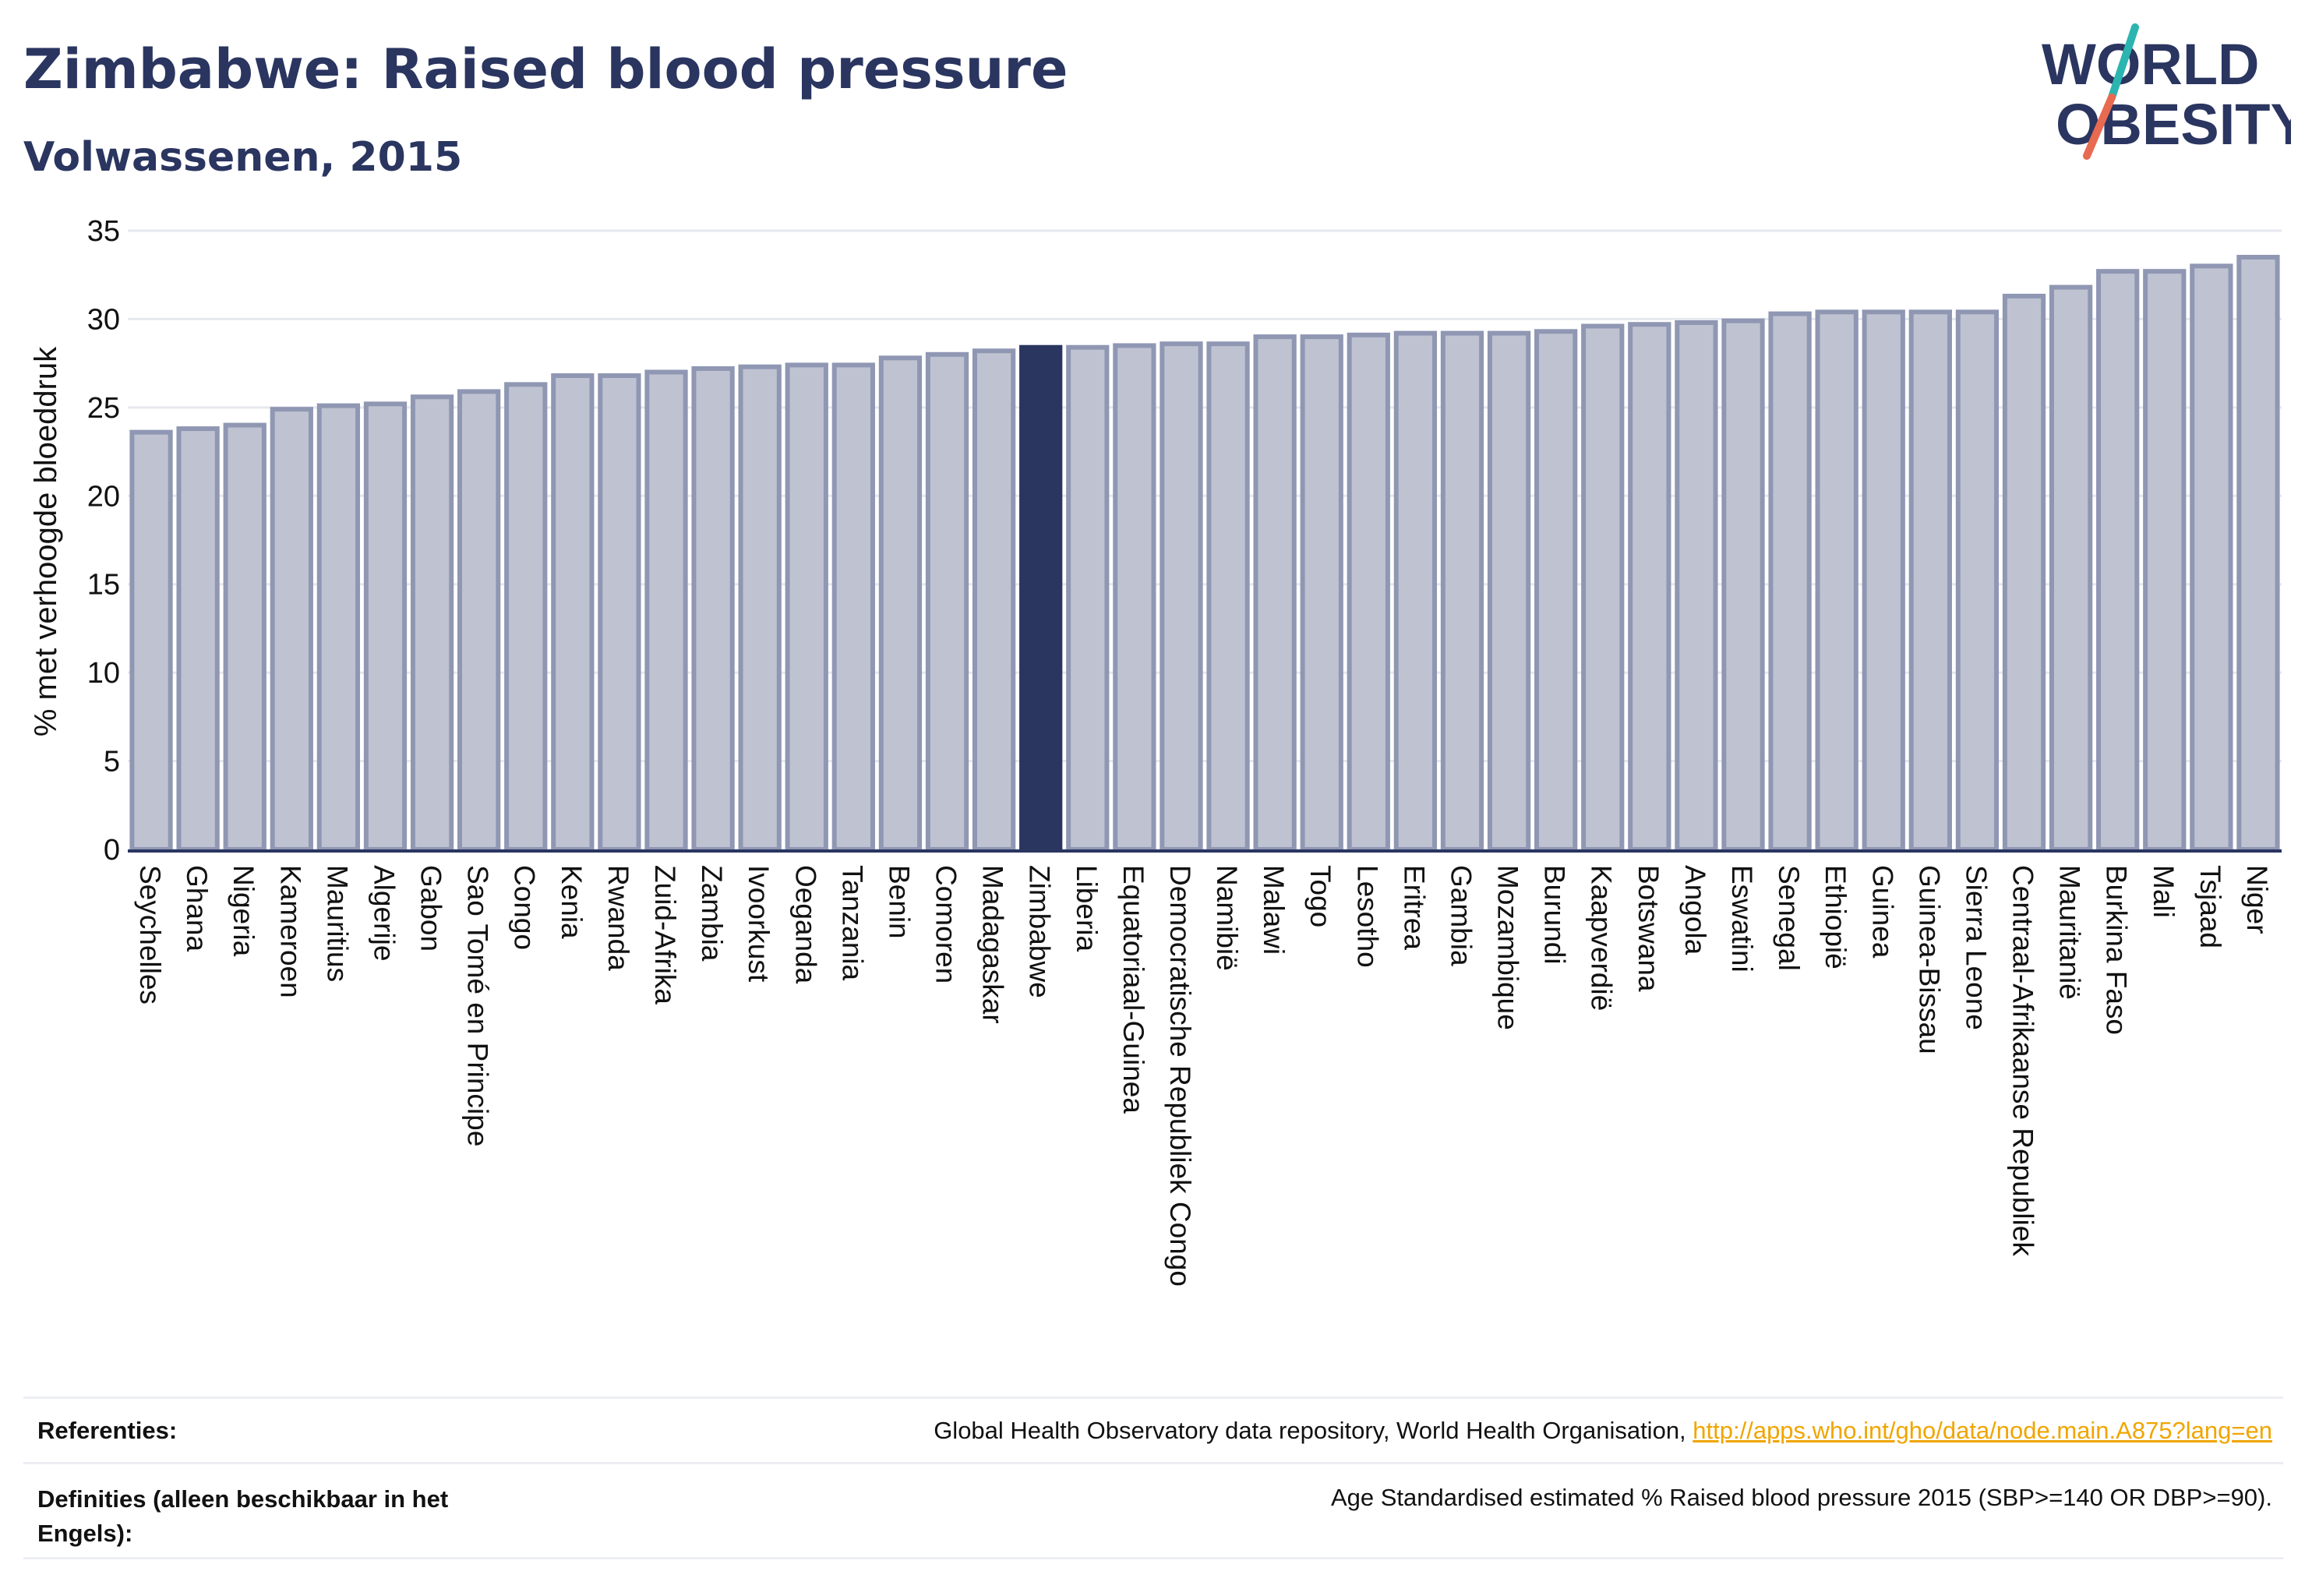 The height and width of the screenshot is (1596, 2305). What do you see at coordinates (2118, 561) in the screenshot?
I see `bar-burkina-faso` at bounding box center [2118, 561].